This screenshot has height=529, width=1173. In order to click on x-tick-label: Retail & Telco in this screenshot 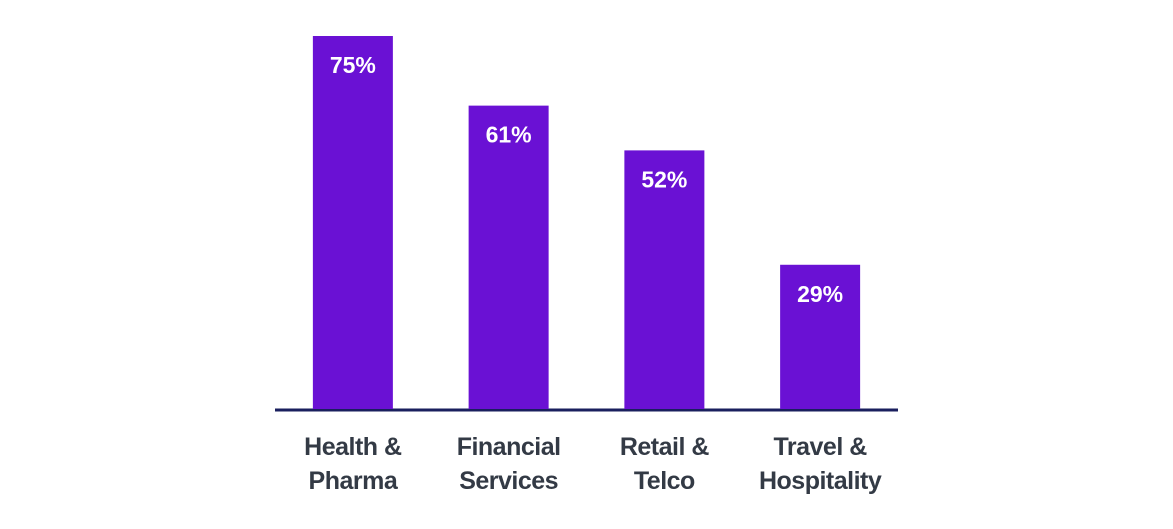, I will do `click(664, 464)`.